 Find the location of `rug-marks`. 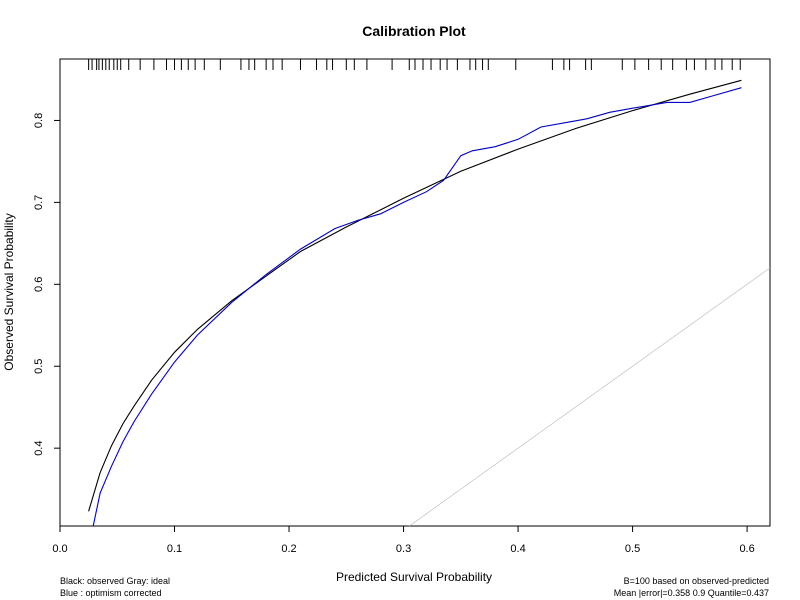

rug-marks is located at coordinates (414, 64).